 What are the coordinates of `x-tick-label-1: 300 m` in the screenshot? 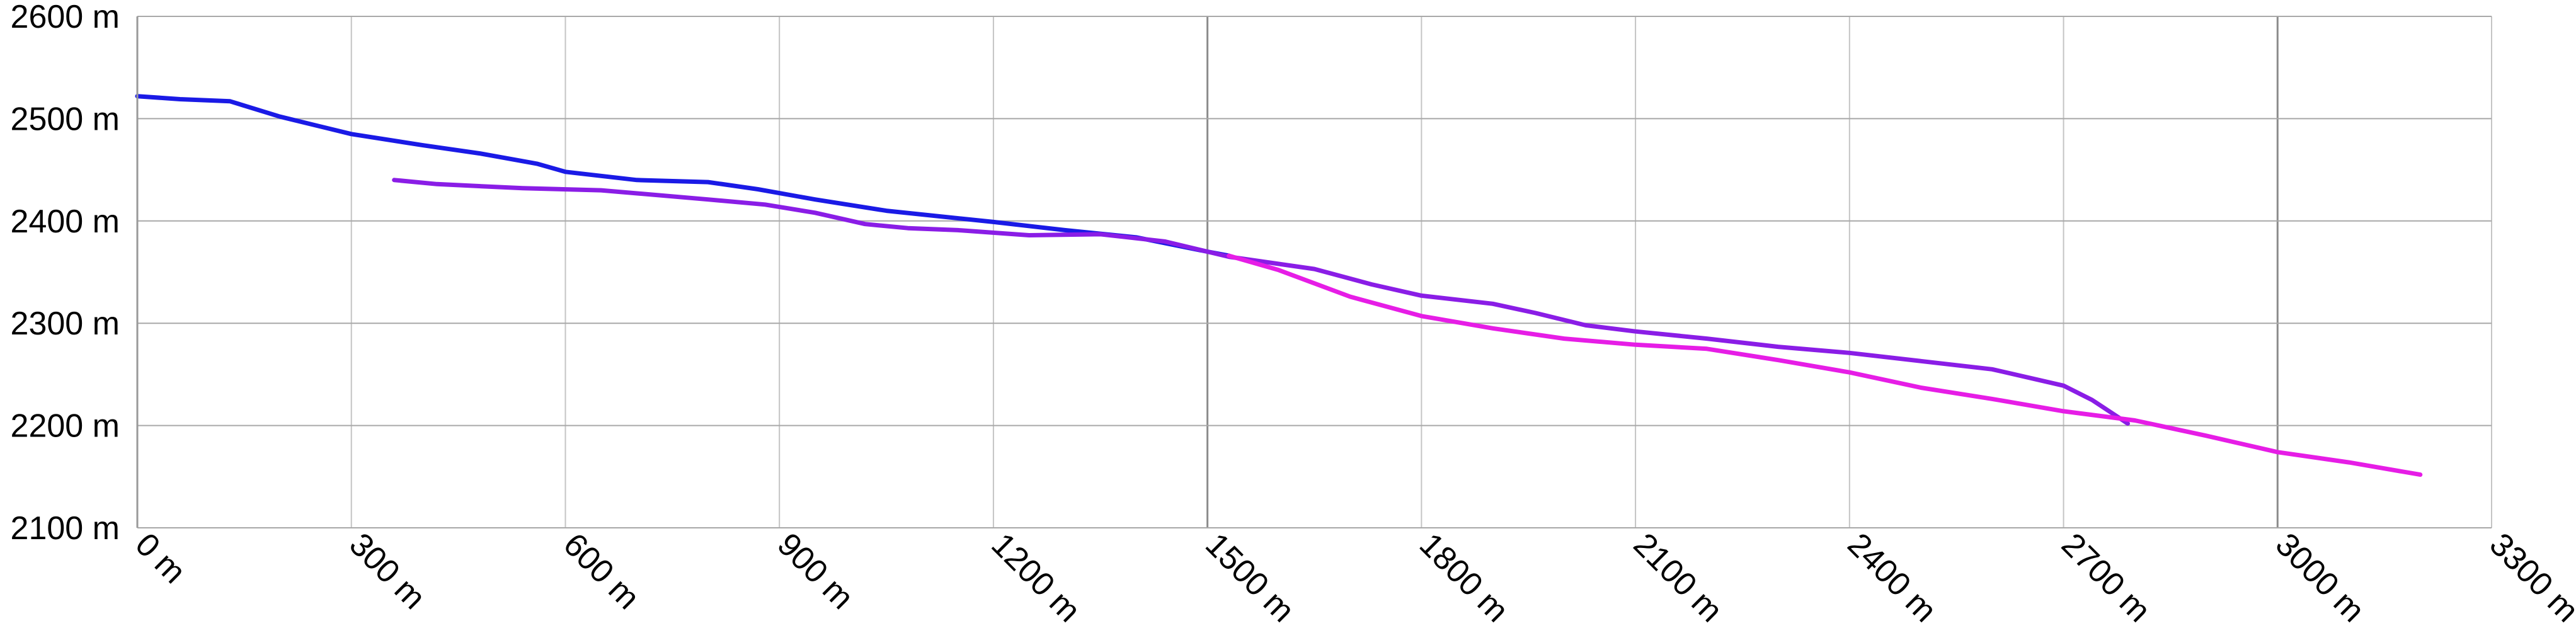 It's located at (387, 571).